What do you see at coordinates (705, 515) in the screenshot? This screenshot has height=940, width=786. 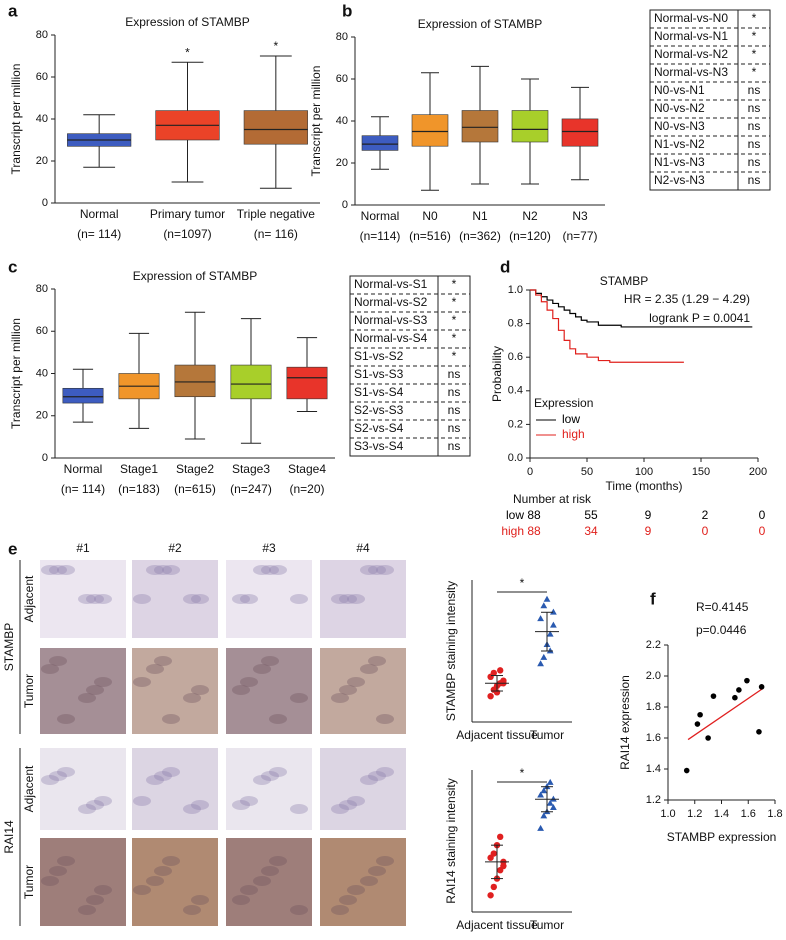 I see `risk-count: 2` at bounding box center [705, 515].